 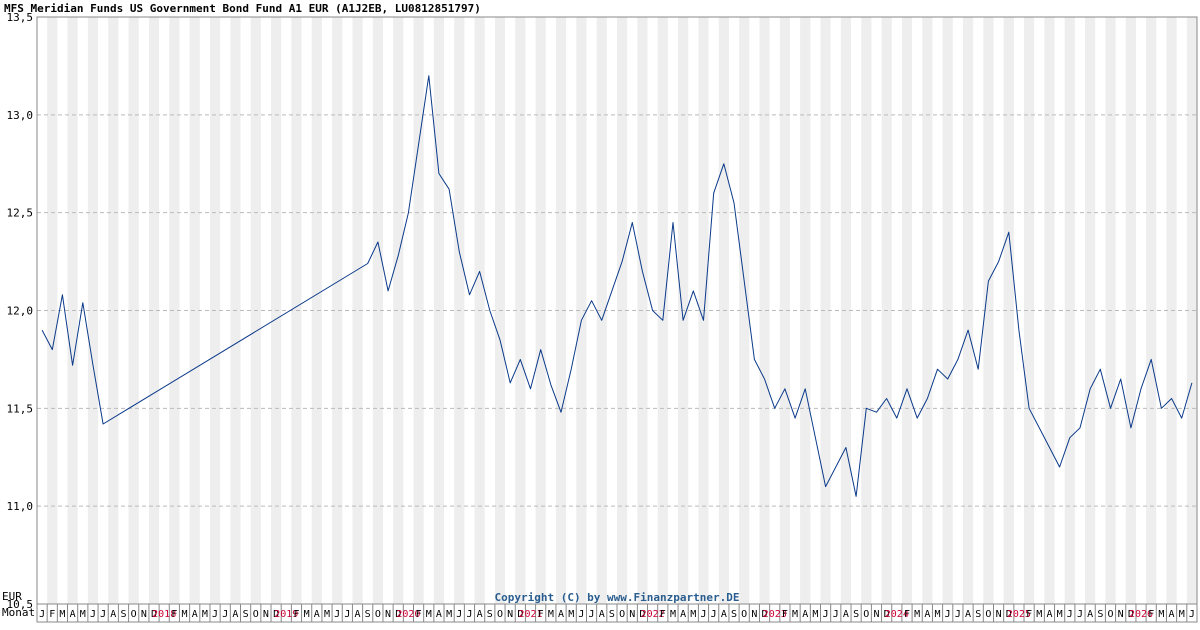 I want to click on y-tick-label: 10,5, so click(x=20, y=604).